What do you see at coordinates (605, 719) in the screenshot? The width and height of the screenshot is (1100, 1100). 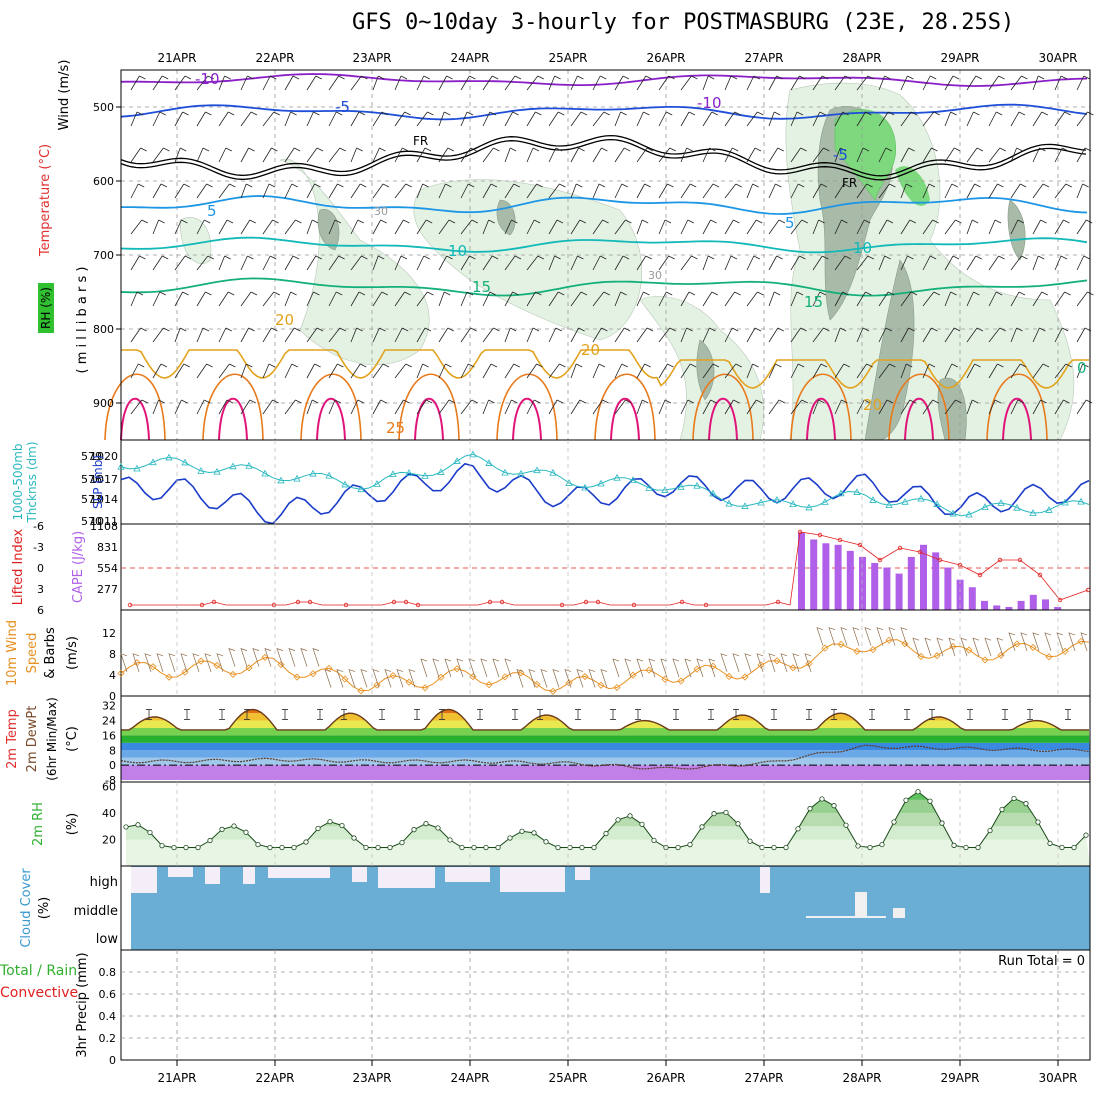 I see `temp-line` at bounding box center [605, 719].